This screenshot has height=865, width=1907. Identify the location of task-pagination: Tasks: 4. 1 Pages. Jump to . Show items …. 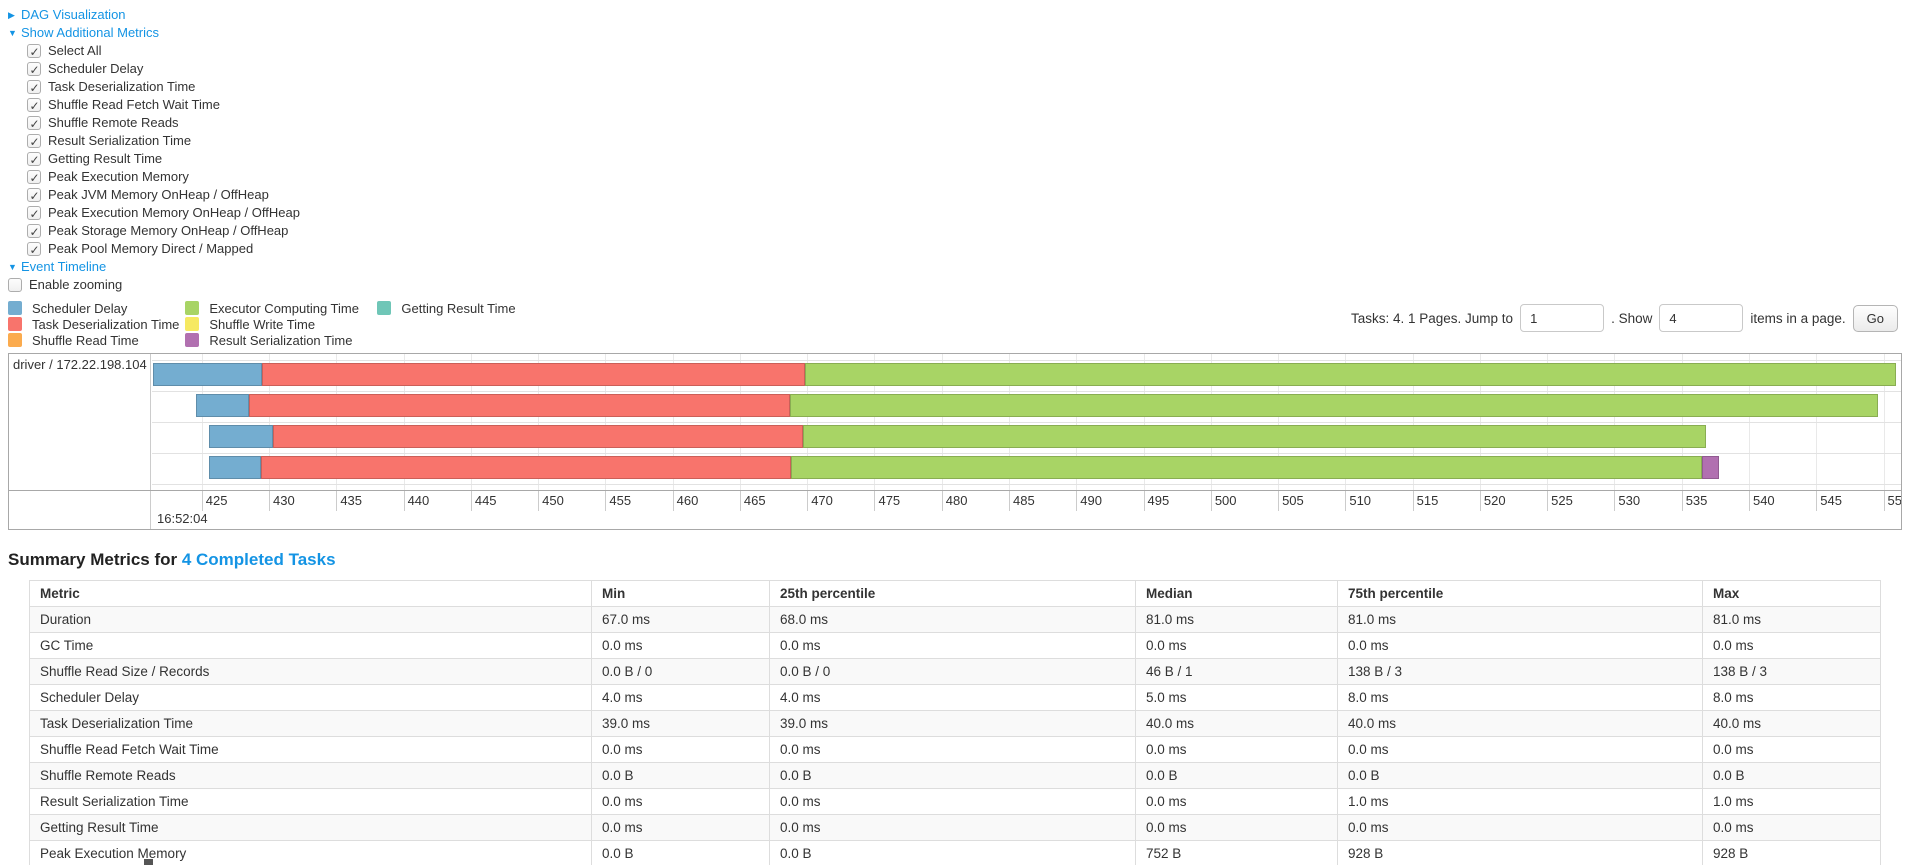
(1624, 316).